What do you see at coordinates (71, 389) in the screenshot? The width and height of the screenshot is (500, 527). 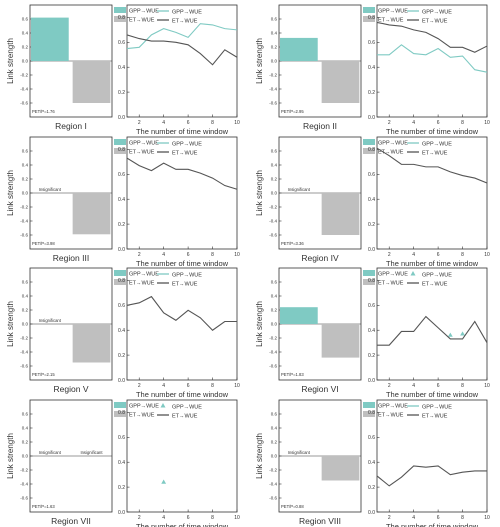 I see `region-label: Region V` at bounding box center [71, 389].